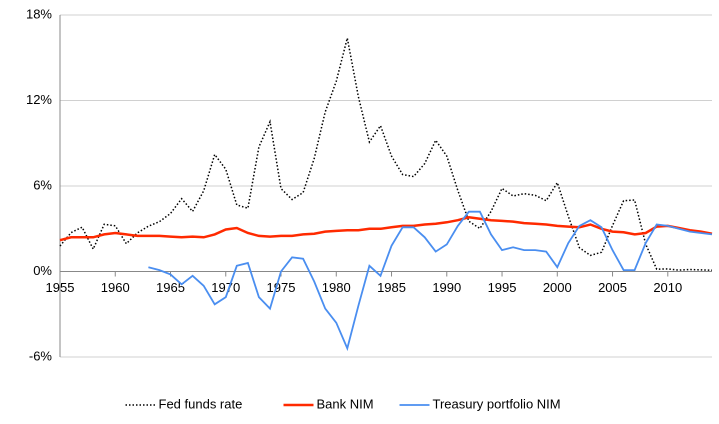 The height and width of the screenshot is (424, 719). I want to click on x-tick-label: 1970, so click(225, 287).